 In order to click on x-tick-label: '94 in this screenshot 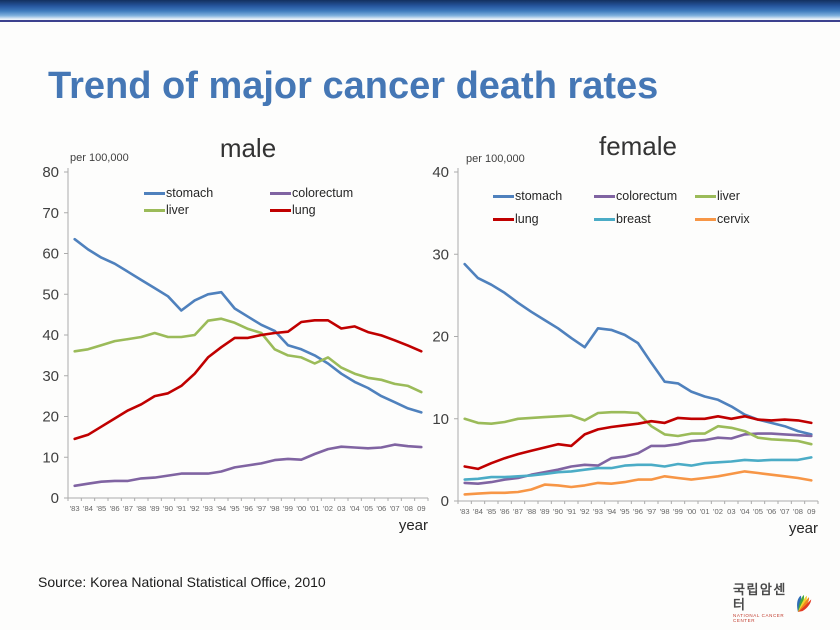, I will do `click(221, 508)`.